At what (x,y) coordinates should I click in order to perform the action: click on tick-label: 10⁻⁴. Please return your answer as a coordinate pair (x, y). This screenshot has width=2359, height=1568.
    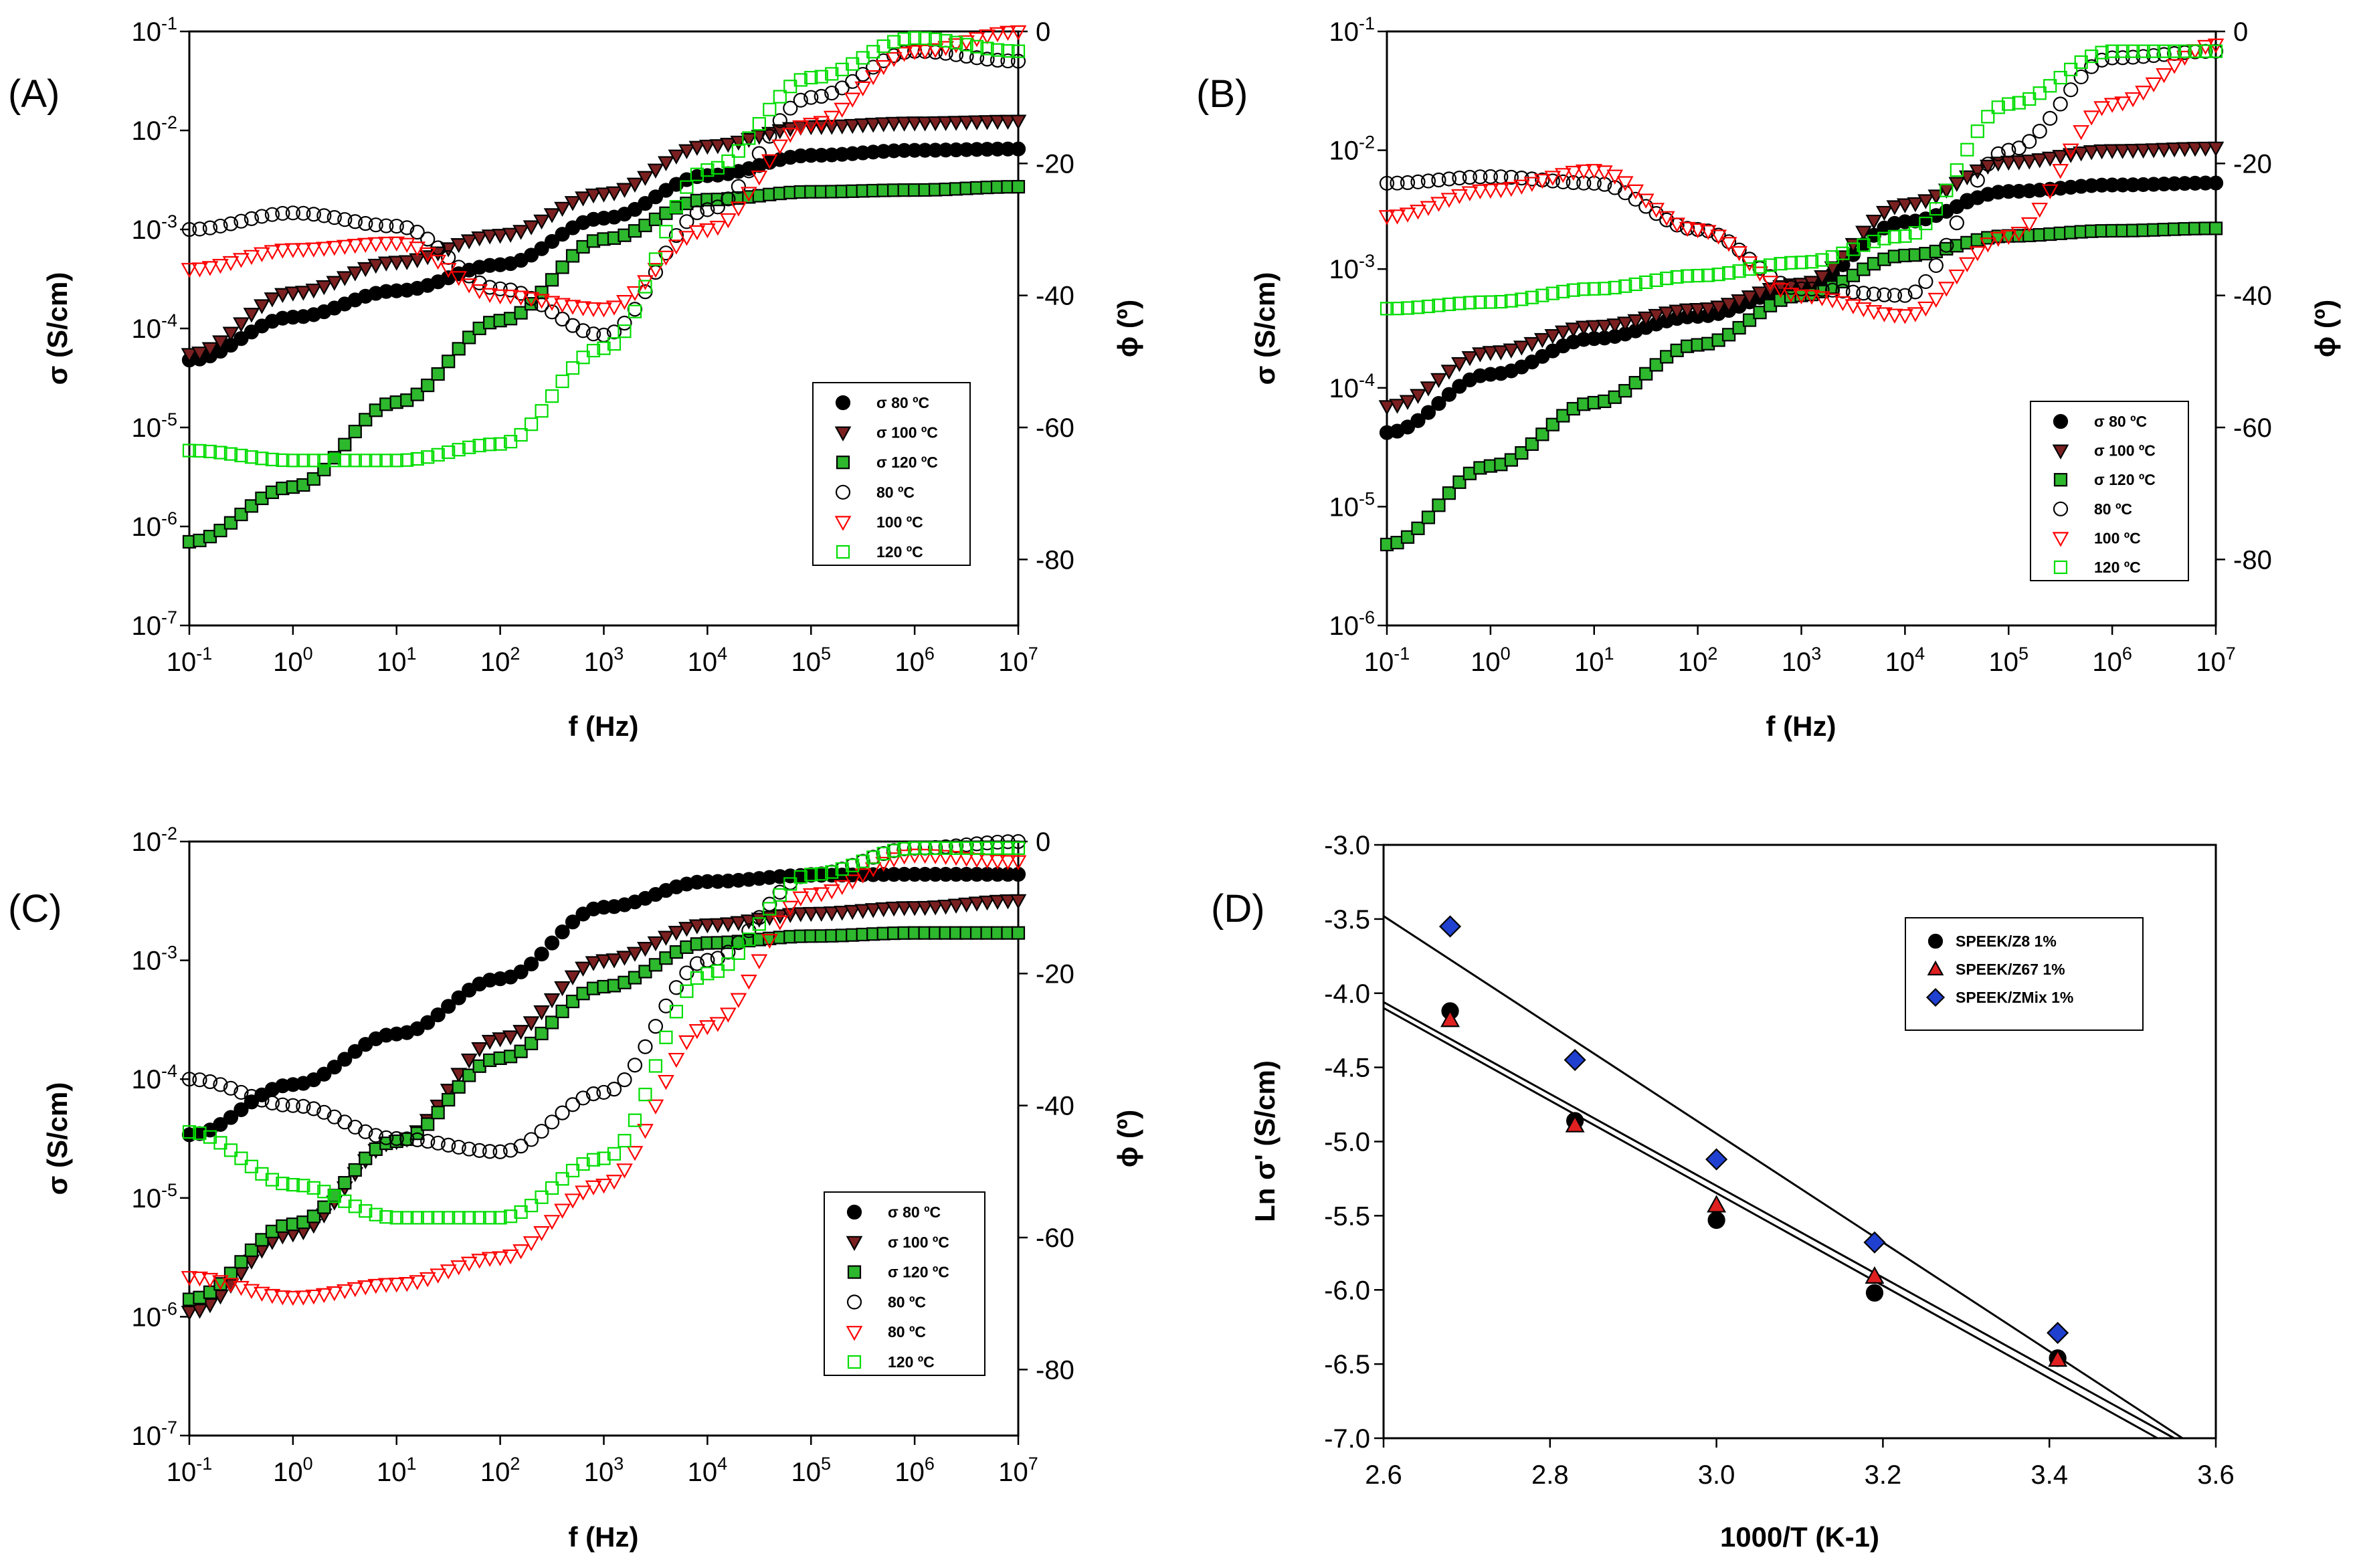
    Looking at the image, I should click on (1352, 386).